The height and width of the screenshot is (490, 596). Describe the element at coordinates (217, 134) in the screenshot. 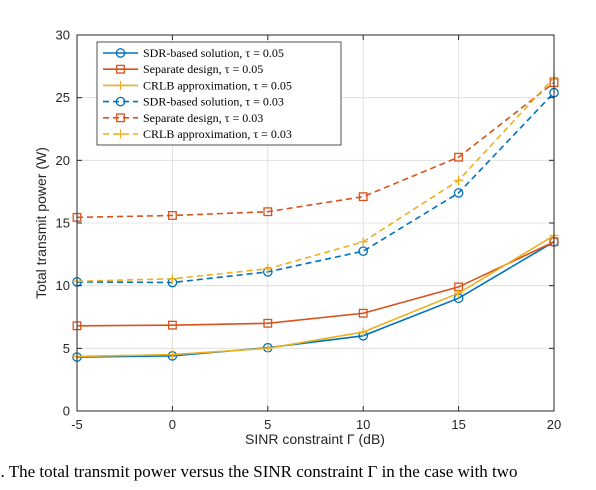

I see `legend-label: CRLB approximation, τ = 0.03` at that location.